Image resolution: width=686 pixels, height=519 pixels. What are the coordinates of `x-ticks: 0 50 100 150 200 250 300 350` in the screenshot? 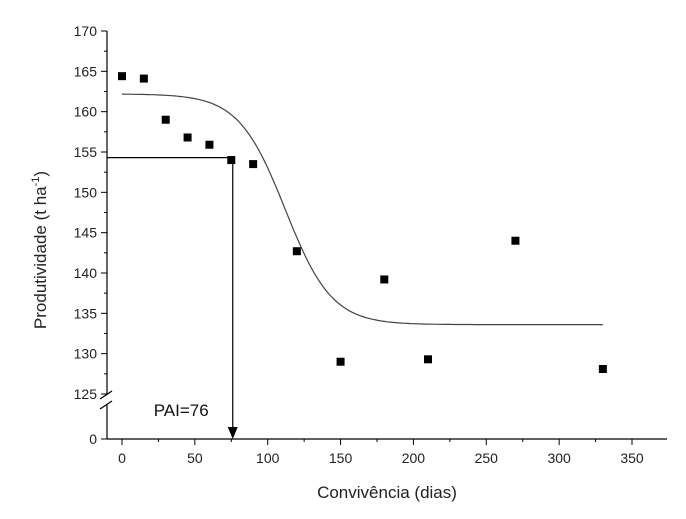 It's located at (381, 452).